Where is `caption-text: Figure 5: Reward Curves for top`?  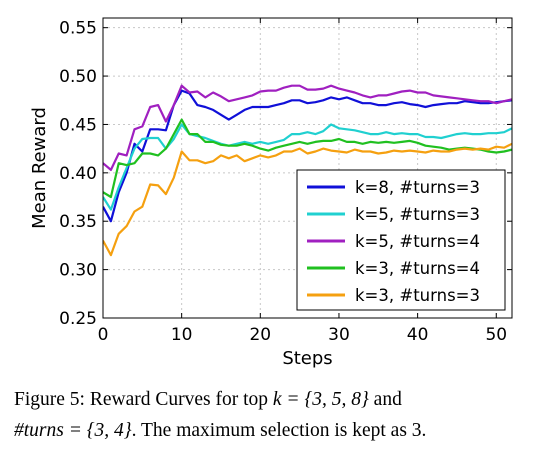 caption-text: Figure 5: Reward Curves for top is located at coordinates (143, 399).